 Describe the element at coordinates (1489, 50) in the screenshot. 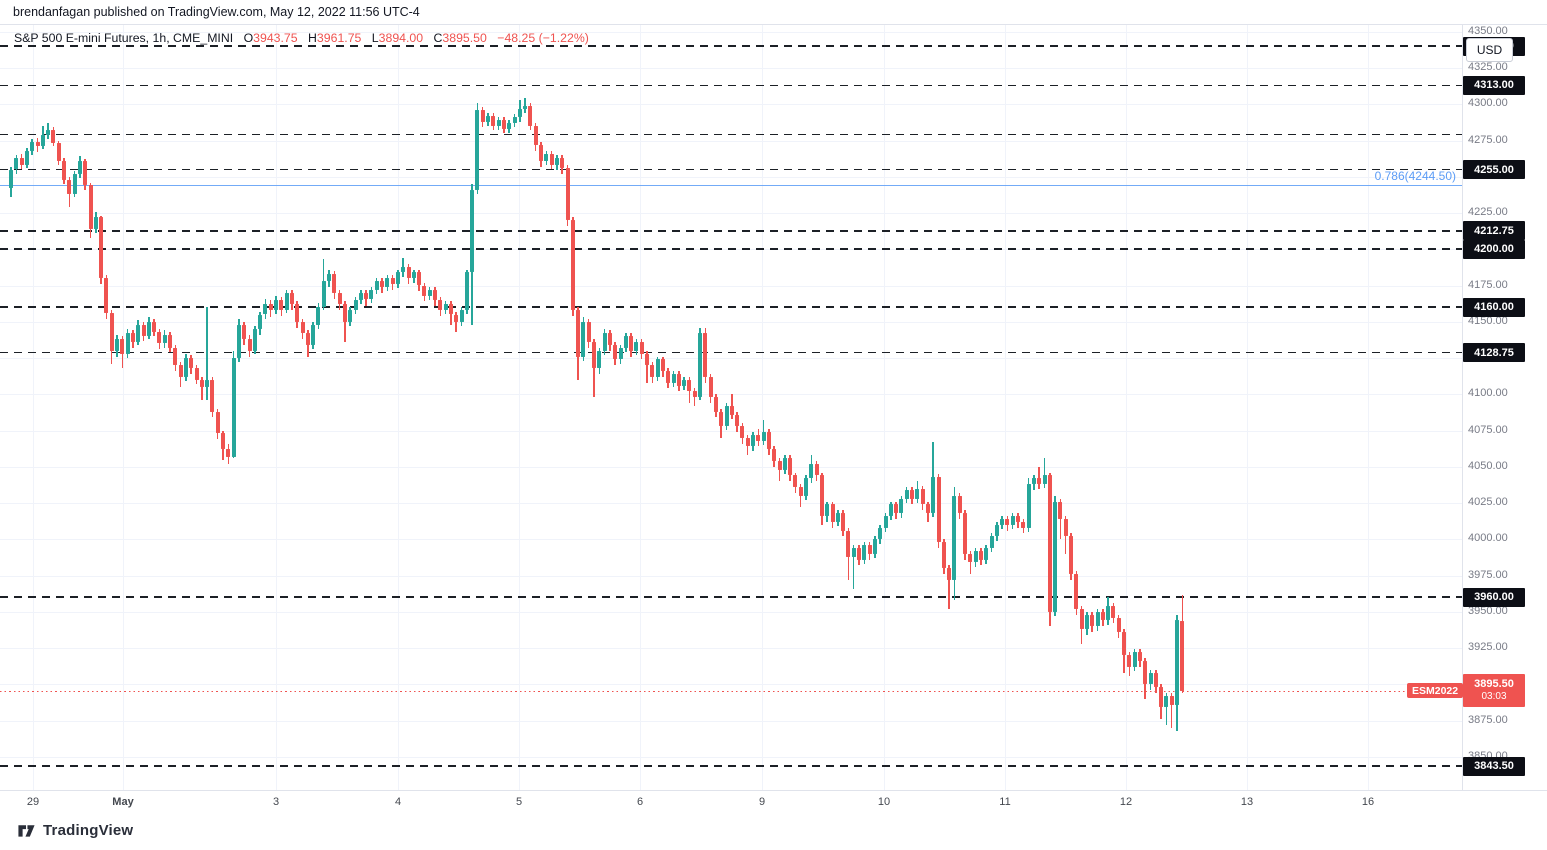

I see `currency-label: USD` at that location.